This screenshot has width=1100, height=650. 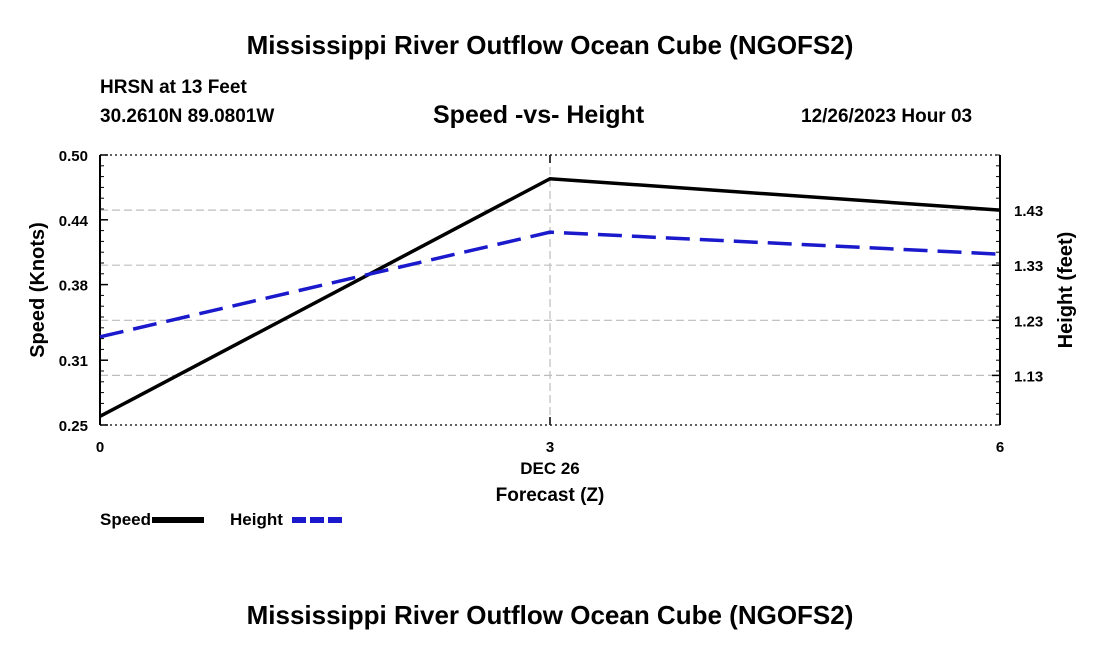 I want to click on left-tick-label: 0.25, so click(x=73, y=426).